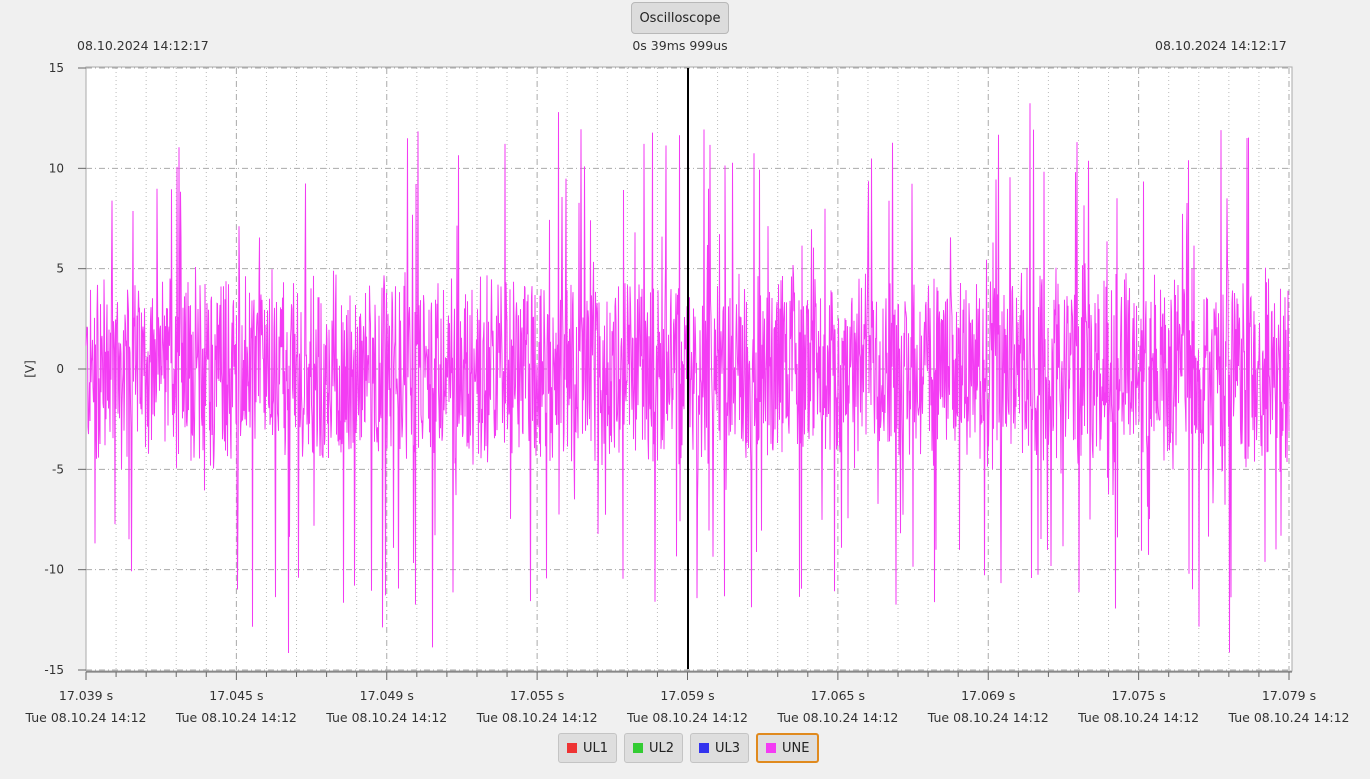 Image resolution: width=1370 pixels, height=779 pixels. Describe the element at coordinates (54, 670) in the screenshot. I see `y-tick-label: -15` at that location.